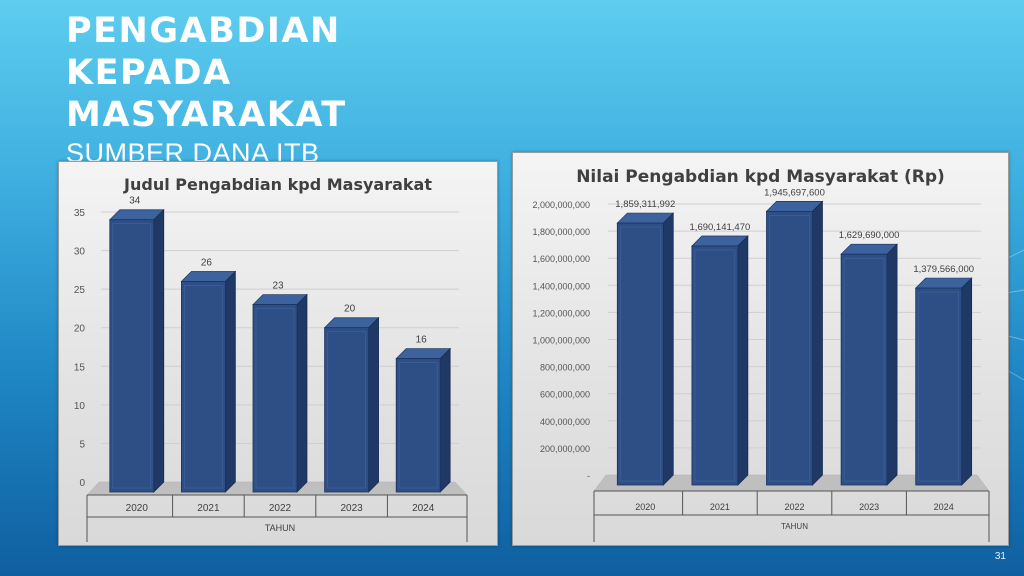 The image size is (1024, 576). I want to click on data-label: 16, so click(422, 340).